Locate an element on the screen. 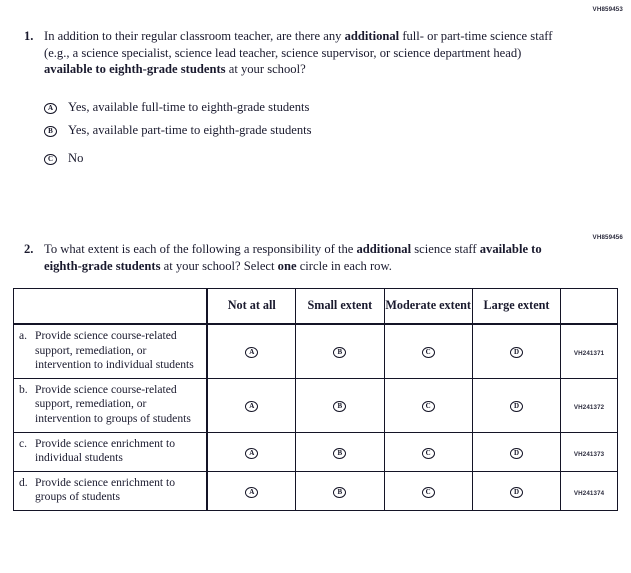 The height and width of the screenshot is (573, 631). matrix-row-letter: c. is located at coordinates (23, 443).